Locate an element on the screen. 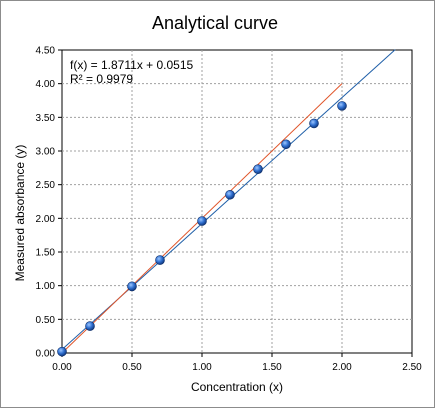 The image size is (435, 408). chart-title: Analytical curve is located at coordinates (215, 23).